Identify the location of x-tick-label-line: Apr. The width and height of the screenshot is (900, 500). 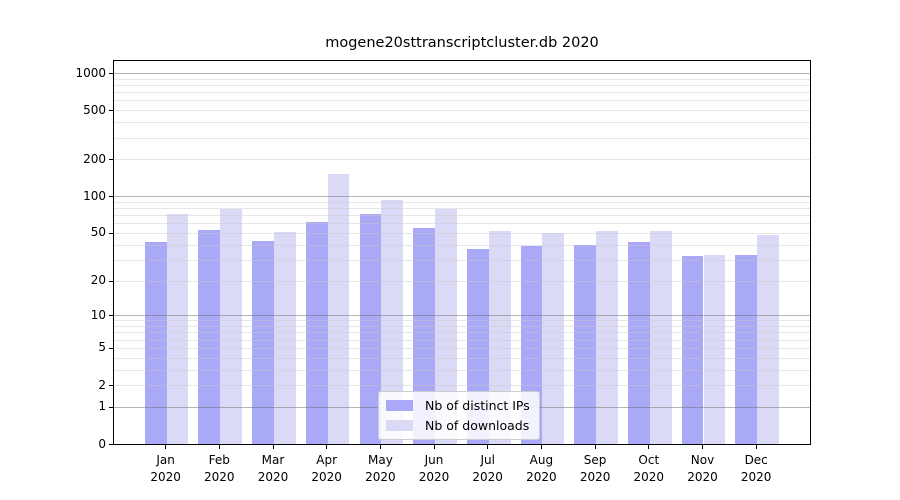
(327, 460).